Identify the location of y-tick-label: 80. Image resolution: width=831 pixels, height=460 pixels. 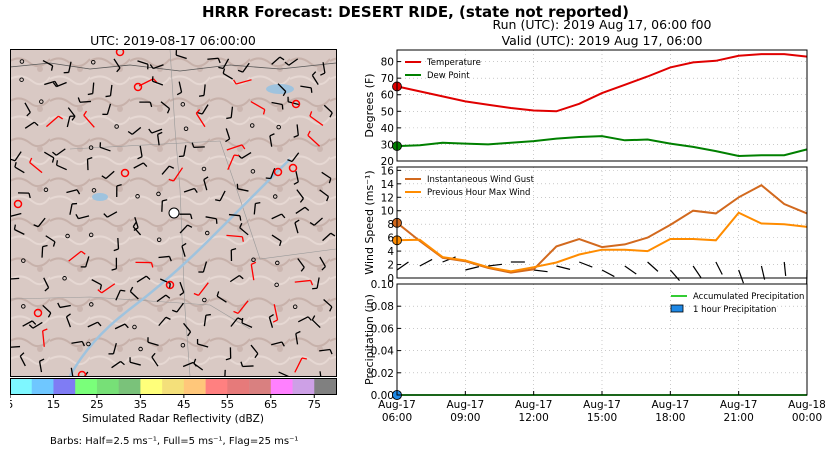
(387, 63).